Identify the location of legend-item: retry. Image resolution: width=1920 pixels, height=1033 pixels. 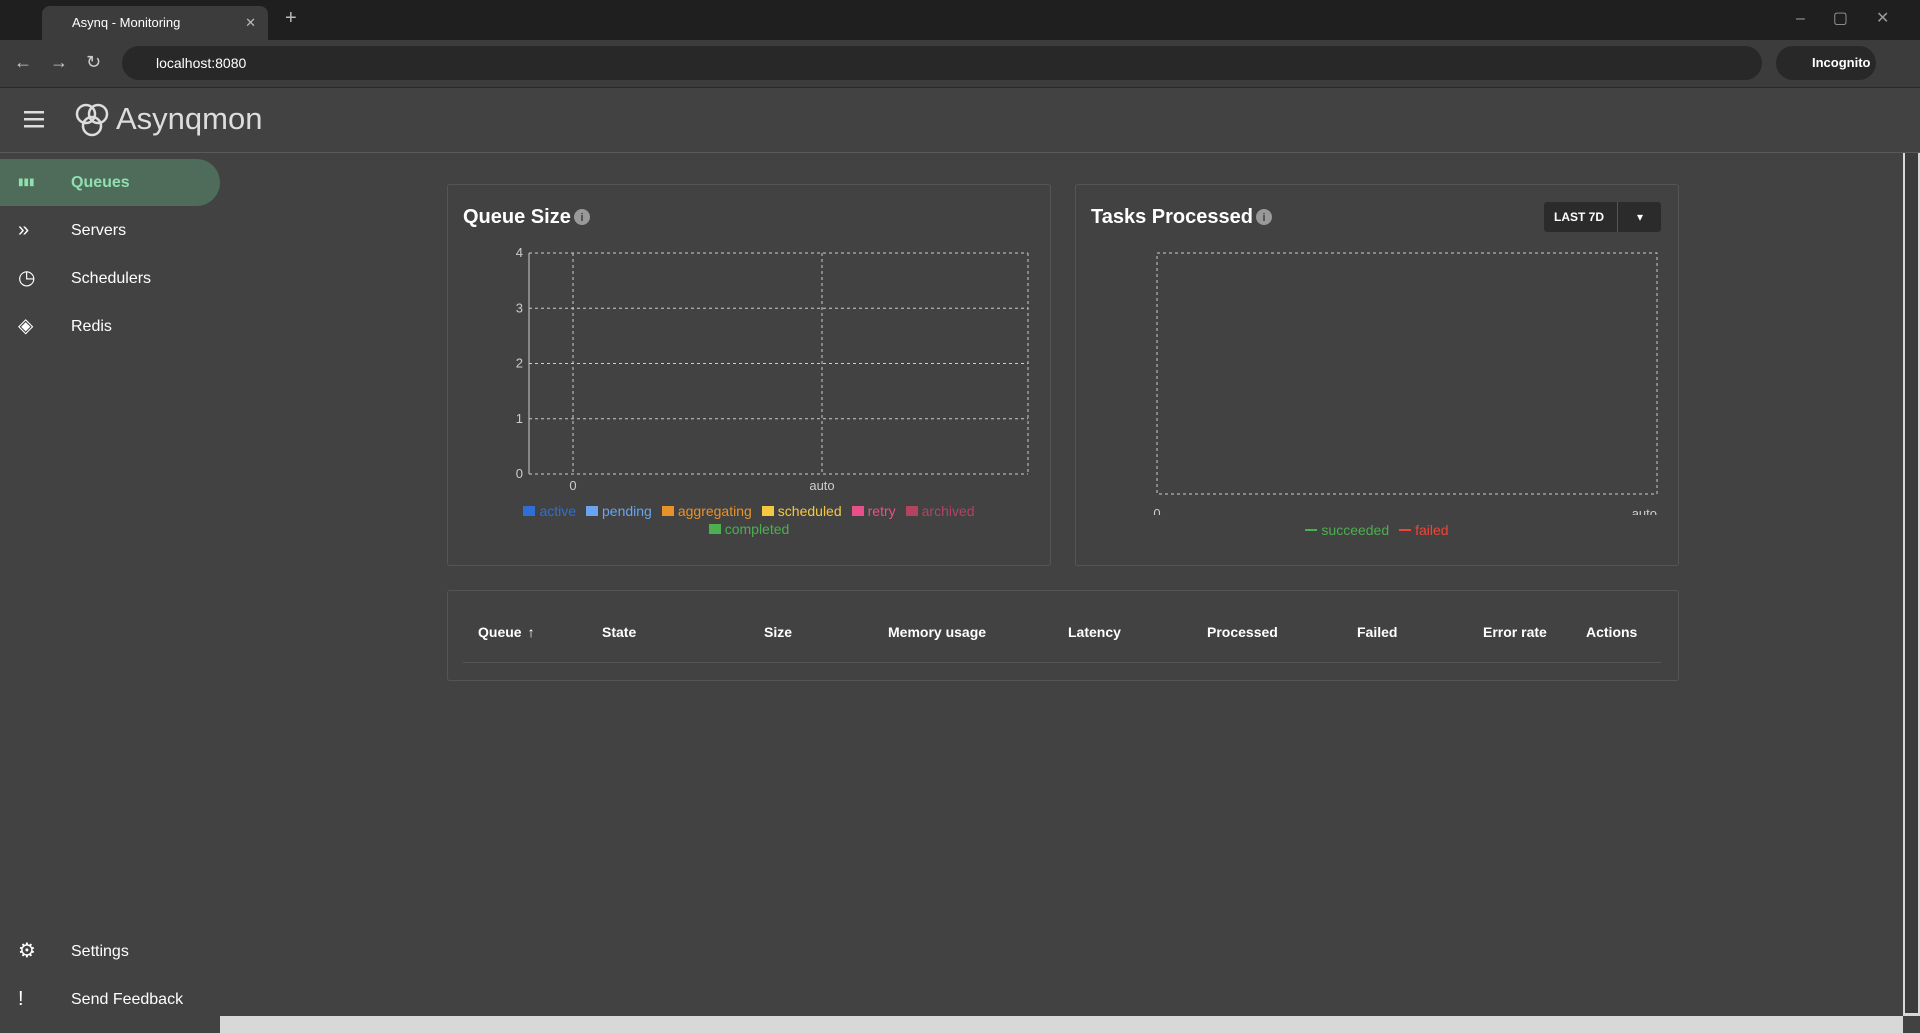
(873, 511).